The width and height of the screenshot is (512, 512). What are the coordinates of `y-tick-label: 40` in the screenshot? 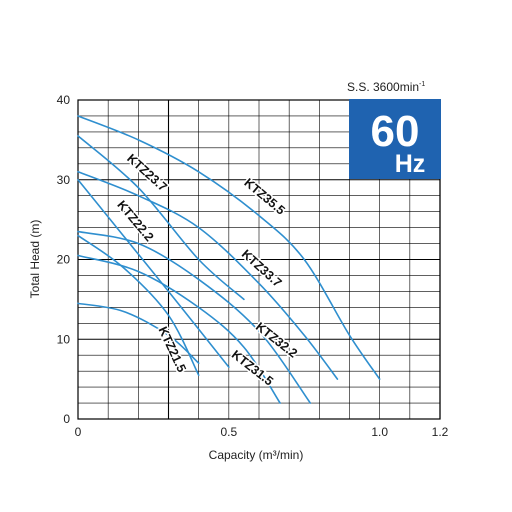 It's located at (64, 100).